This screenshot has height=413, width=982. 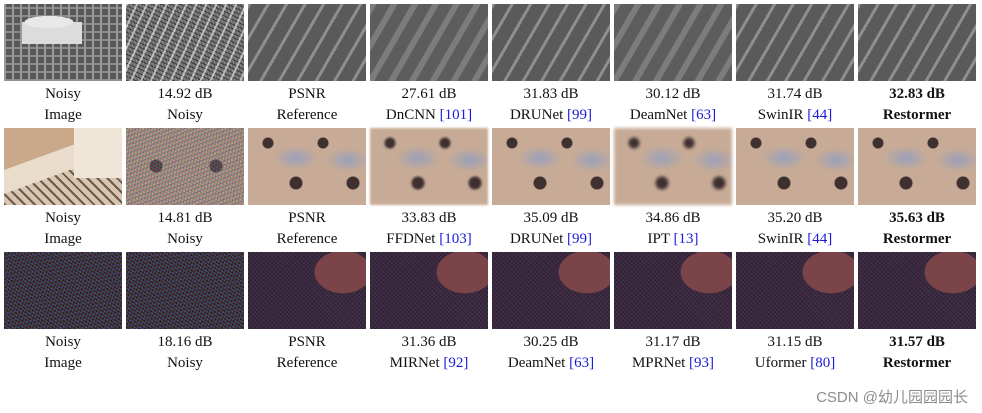 I want to click on figure-cell: 33.83 dB FFDNet [103], so click(x=429, y=195).